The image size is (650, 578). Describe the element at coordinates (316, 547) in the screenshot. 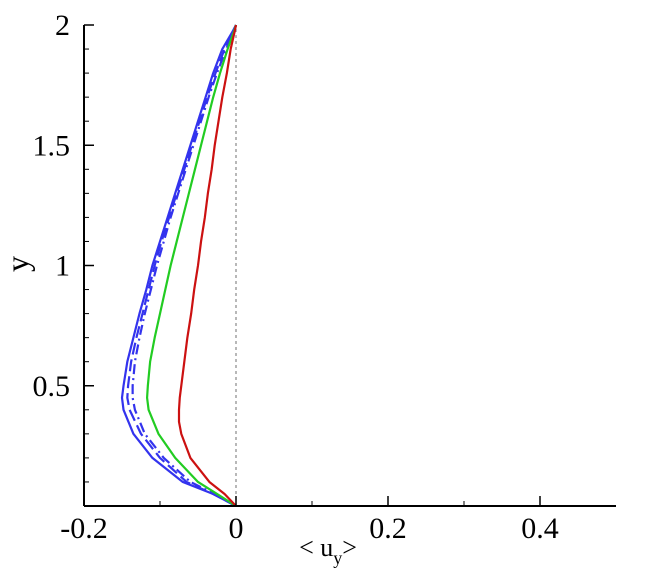

I see `x-axis-label-main: < u` at that location.